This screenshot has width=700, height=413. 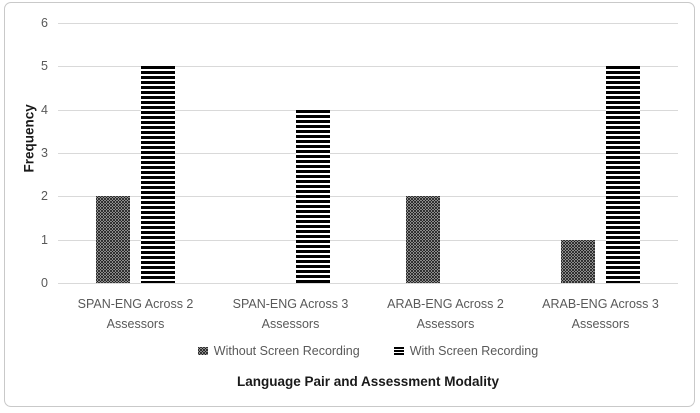 I want to click on y-tick-label: 3, so click(x=44, y=153).